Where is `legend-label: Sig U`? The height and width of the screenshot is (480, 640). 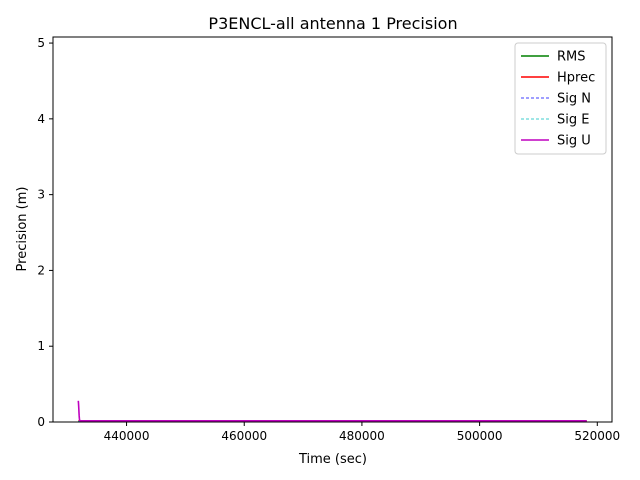
legend-label: Sig U is located at coordinates (574, 141).